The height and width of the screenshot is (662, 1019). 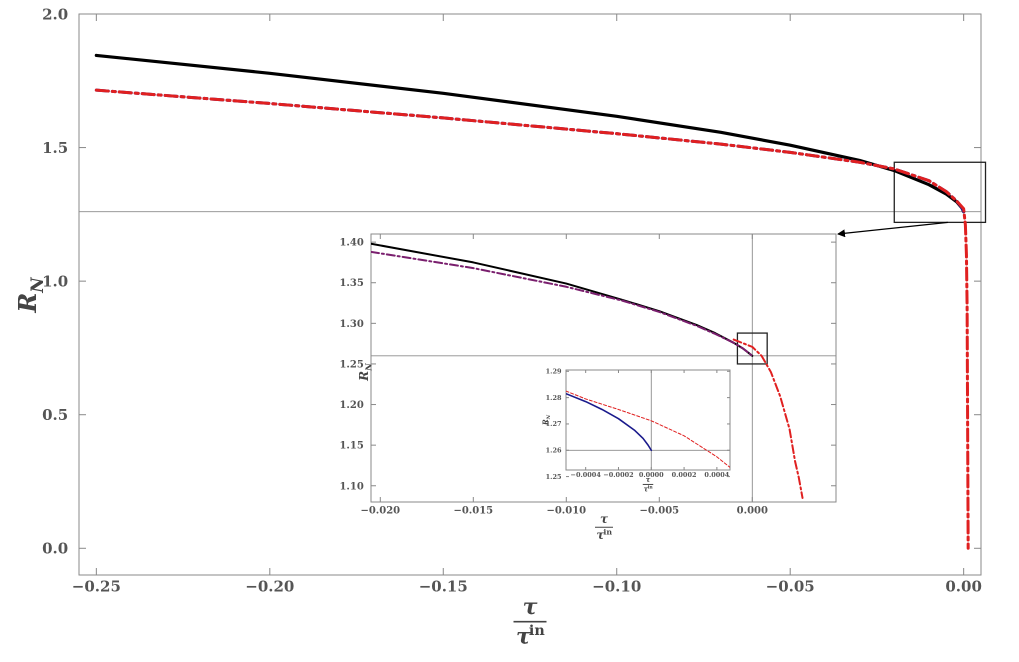 What do you see at coordinates (963, 587) in the screenshot?
I see `main-xtick-label: 0.00` at bounding box center [963, 587].